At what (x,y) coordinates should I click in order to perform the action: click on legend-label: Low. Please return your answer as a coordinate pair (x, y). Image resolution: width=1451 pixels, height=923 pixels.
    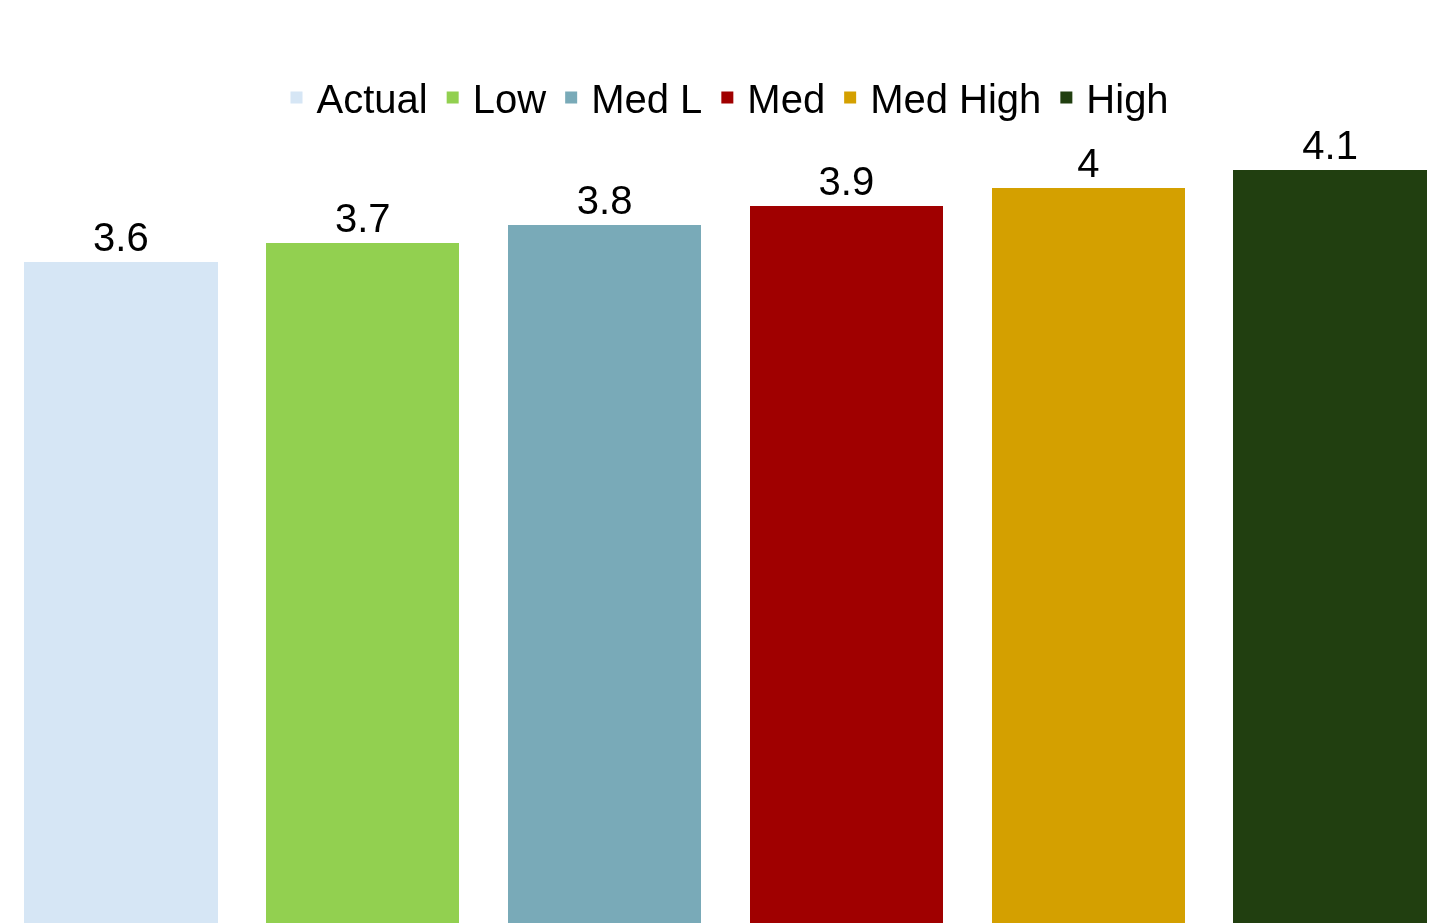
    Looking at the image, I should click on (509, 99).